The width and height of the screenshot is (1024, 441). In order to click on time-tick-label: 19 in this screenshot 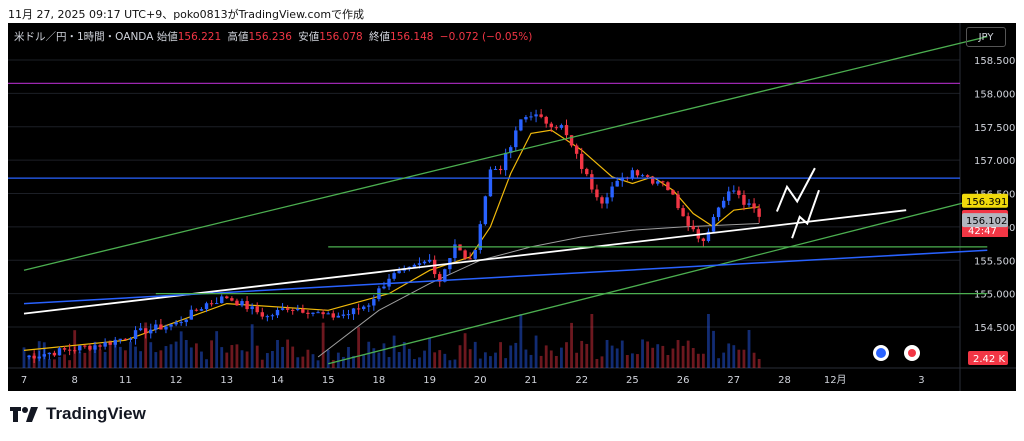, I will do `click(429, 380)`.